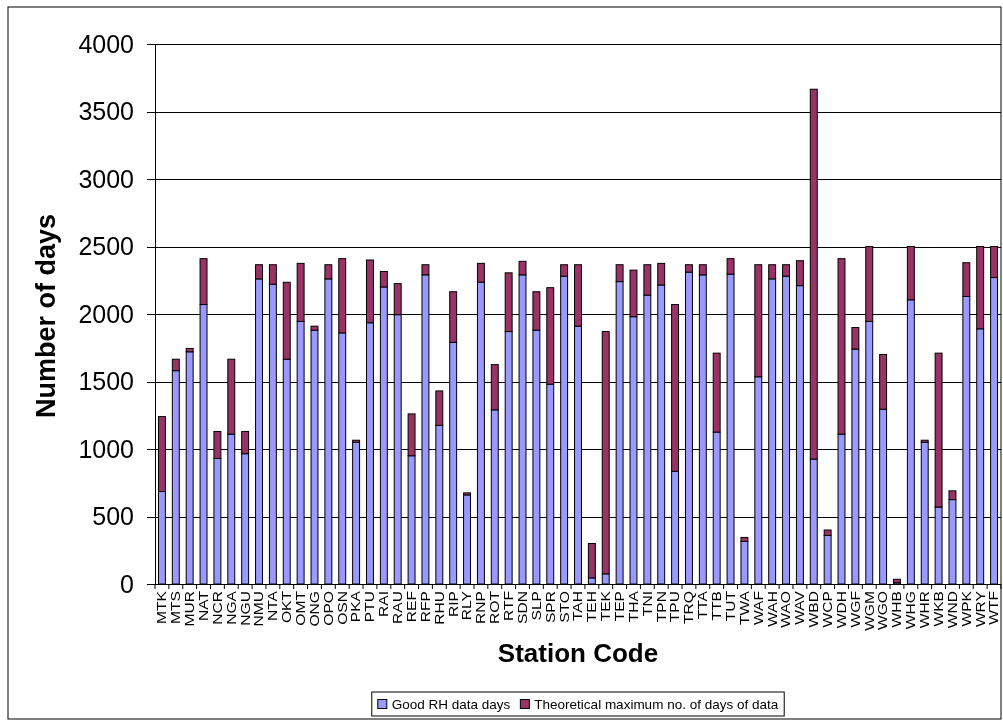  Describe the element at coordinates (106, 448) in the screenshot. I see `y-tick-label: 1000` at that location.